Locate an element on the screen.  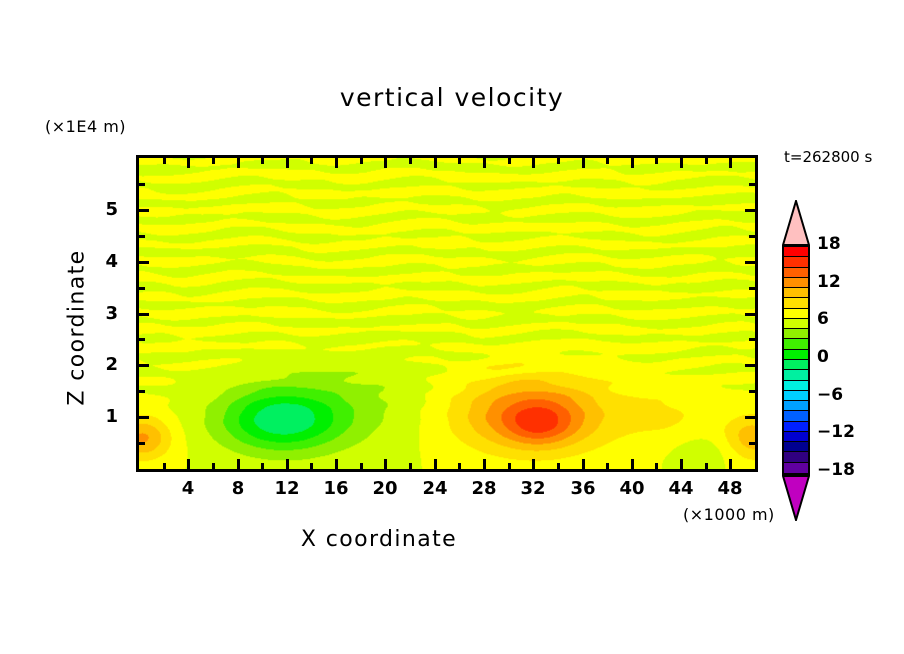
x-tick-label: 12 is located at coordinates (287, 488).